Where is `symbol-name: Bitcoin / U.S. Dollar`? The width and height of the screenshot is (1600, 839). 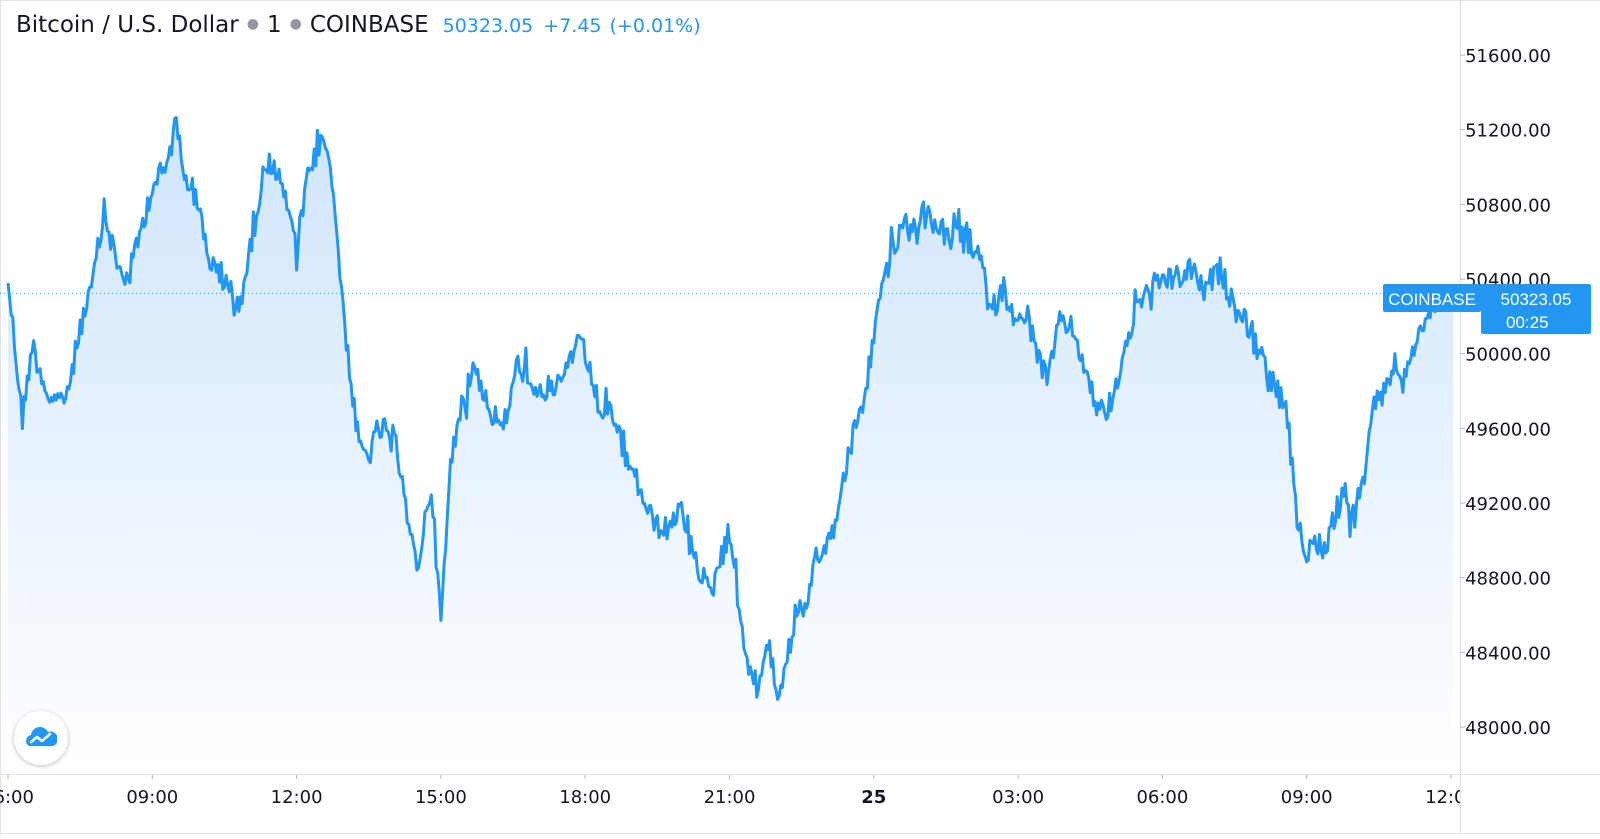 symbol-name: Bitcoin / U.S. Dollar is located at coordinates (127, 25).